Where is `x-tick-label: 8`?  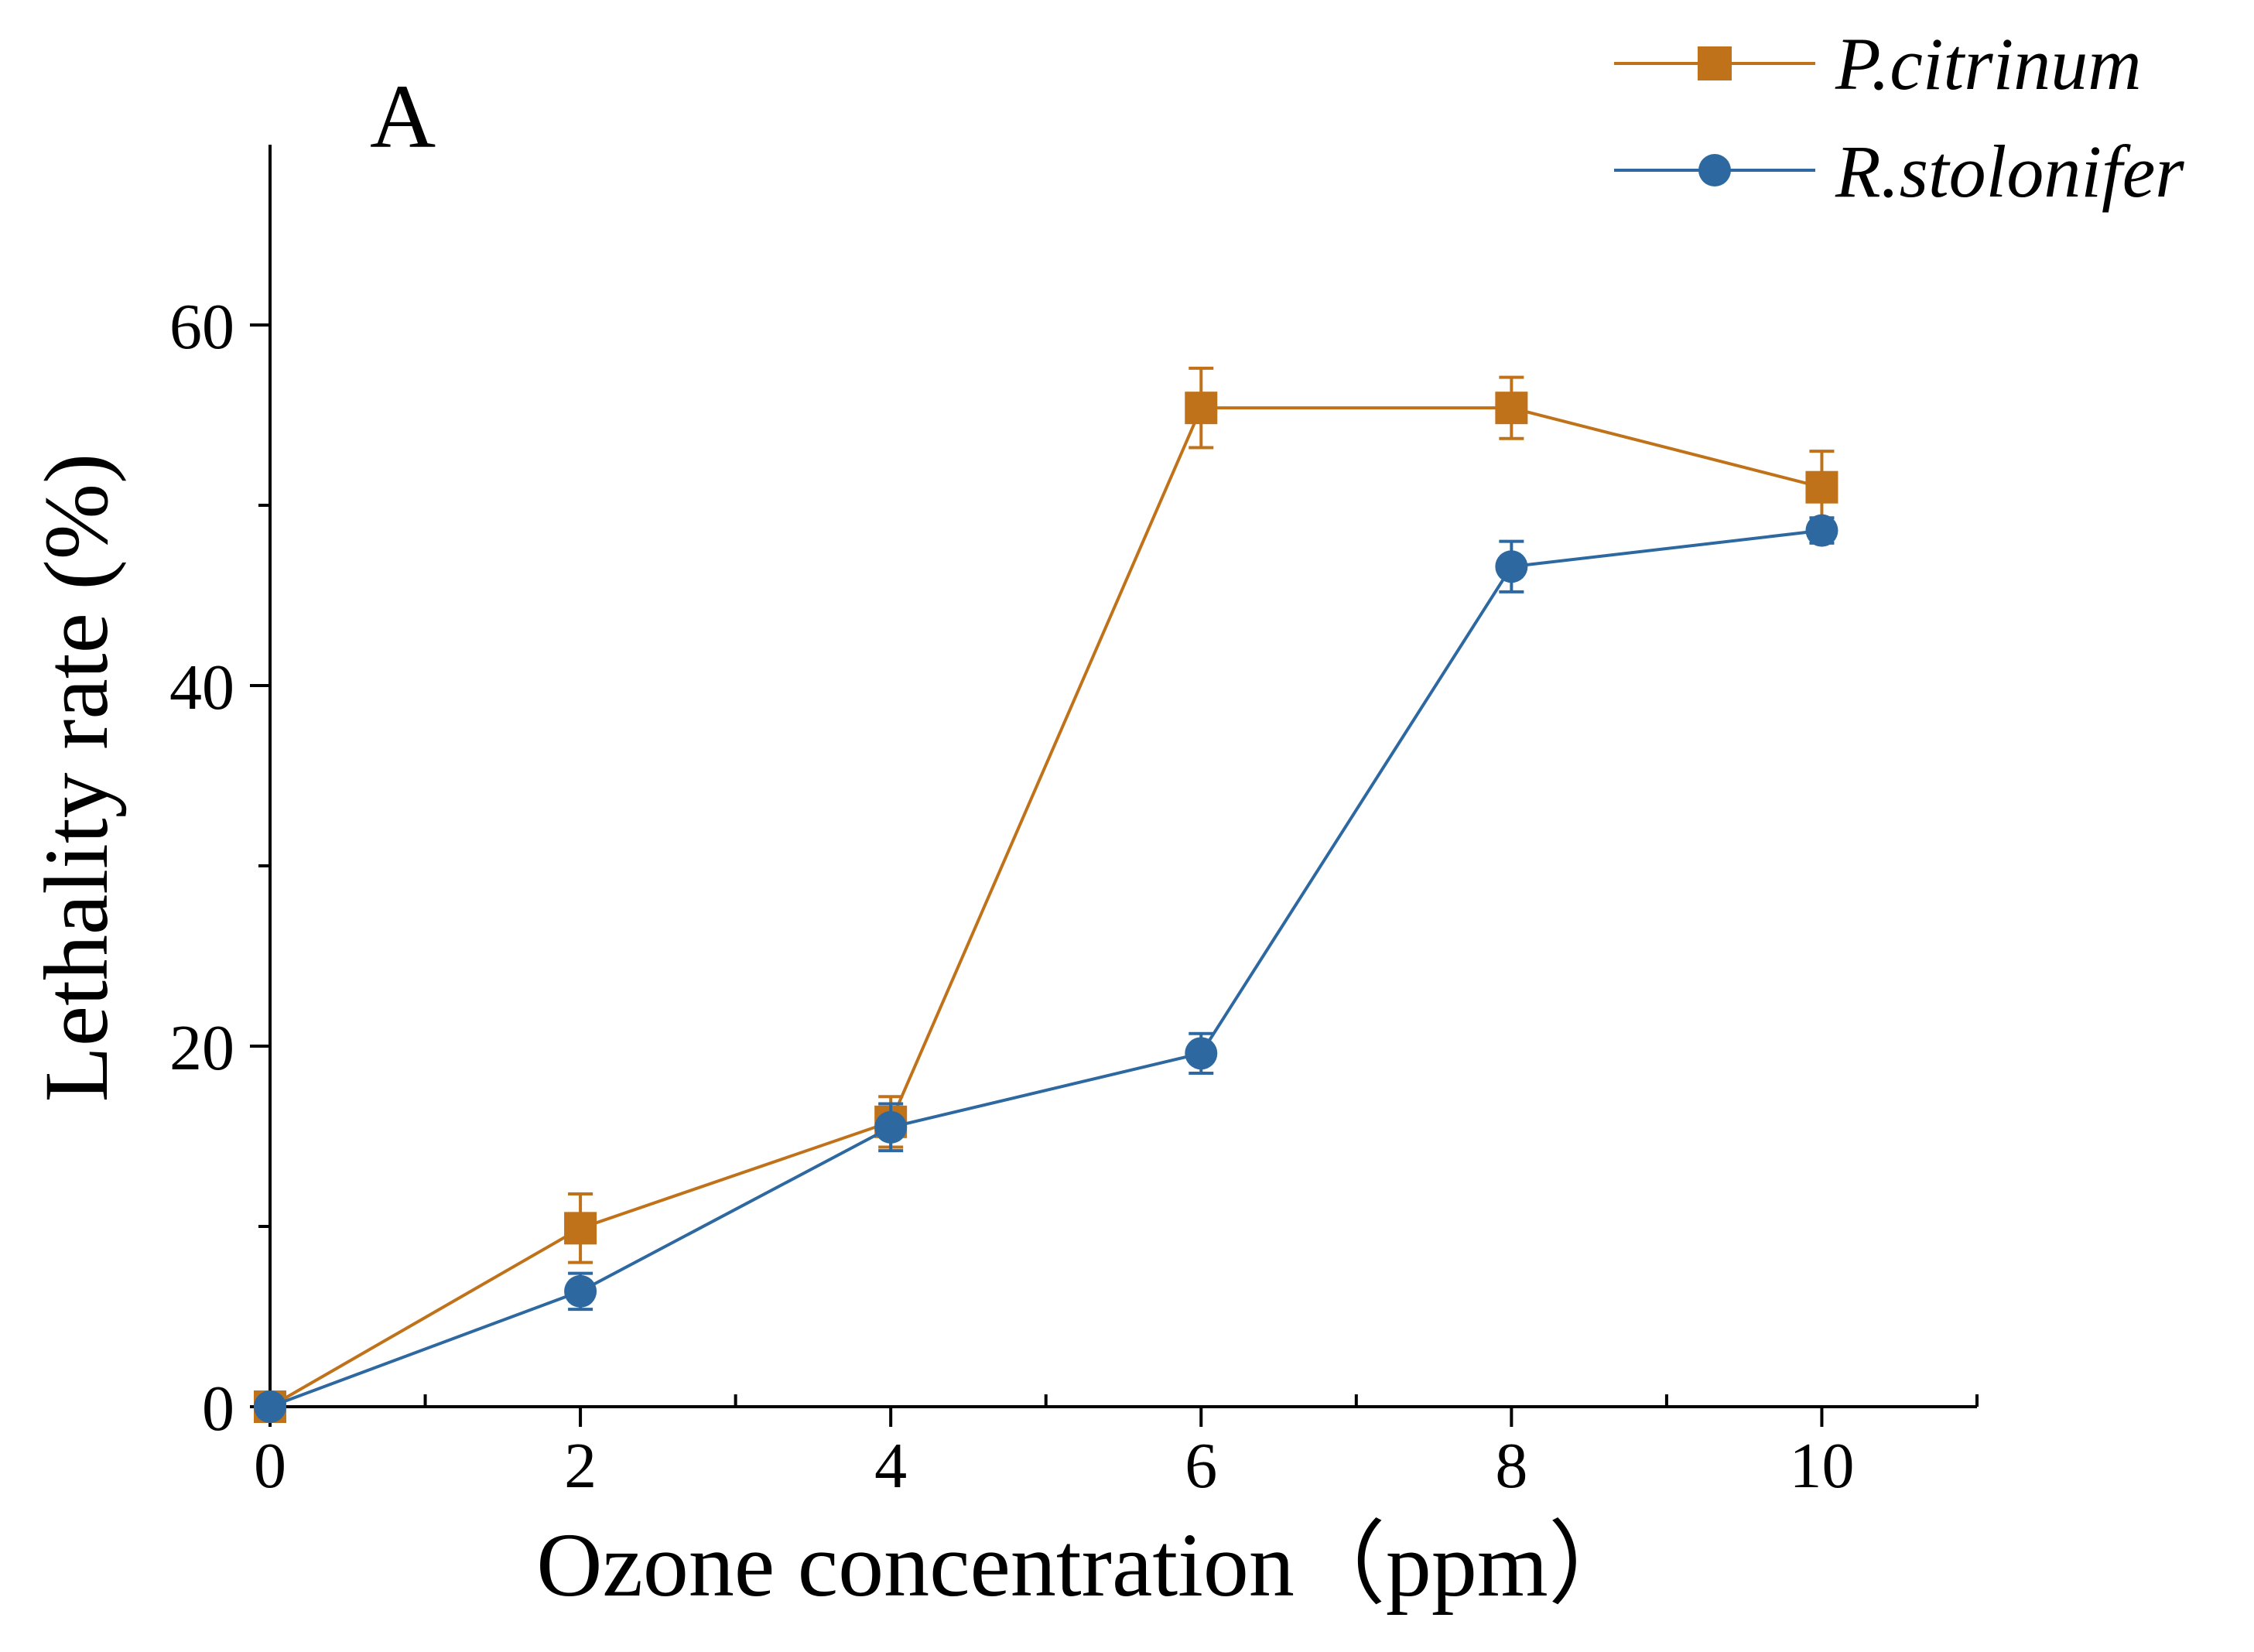
x-tick-label: 8 is located at coordinates (1511, 1466).